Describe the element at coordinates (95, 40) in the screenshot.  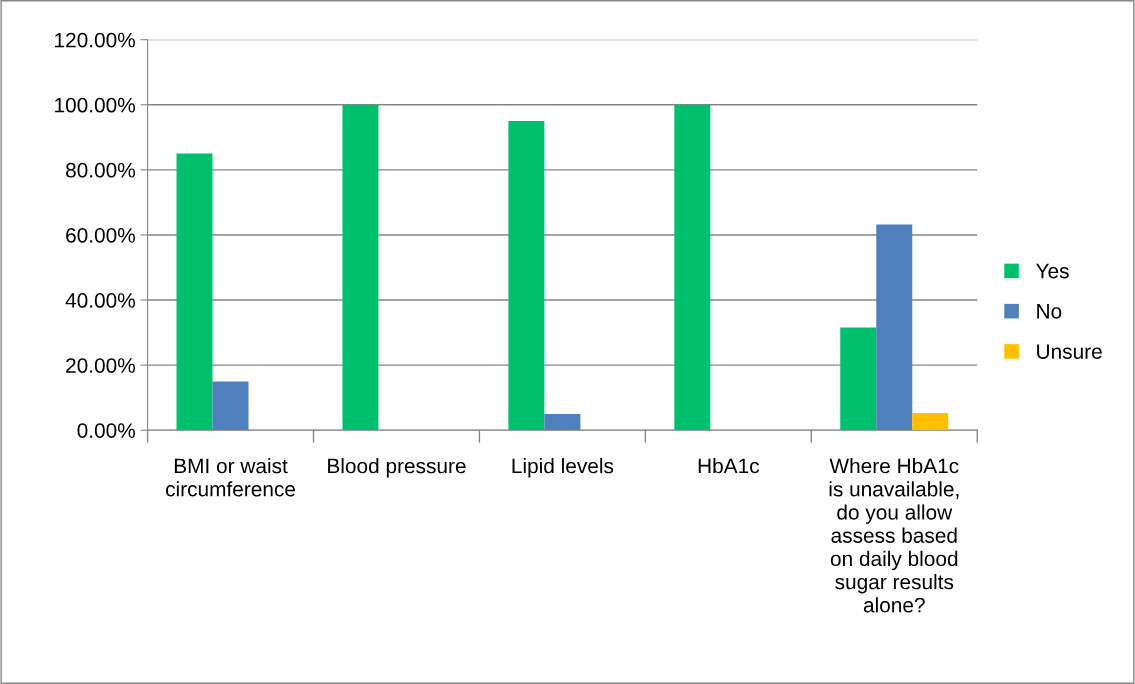
I see `y-tick-label: 120.00%` at that location.